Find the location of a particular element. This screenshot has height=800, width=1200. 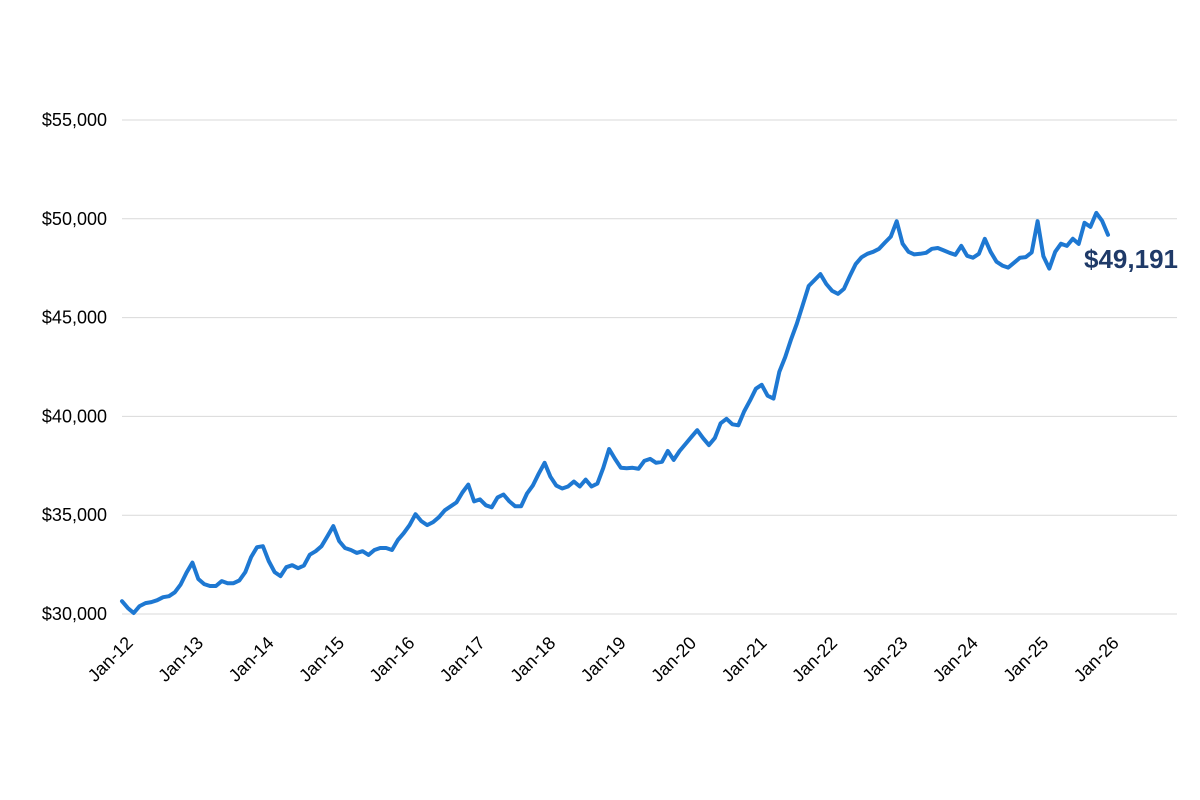

x-axis-tick-label: Jan-19 is located at coordinates (603, 659).